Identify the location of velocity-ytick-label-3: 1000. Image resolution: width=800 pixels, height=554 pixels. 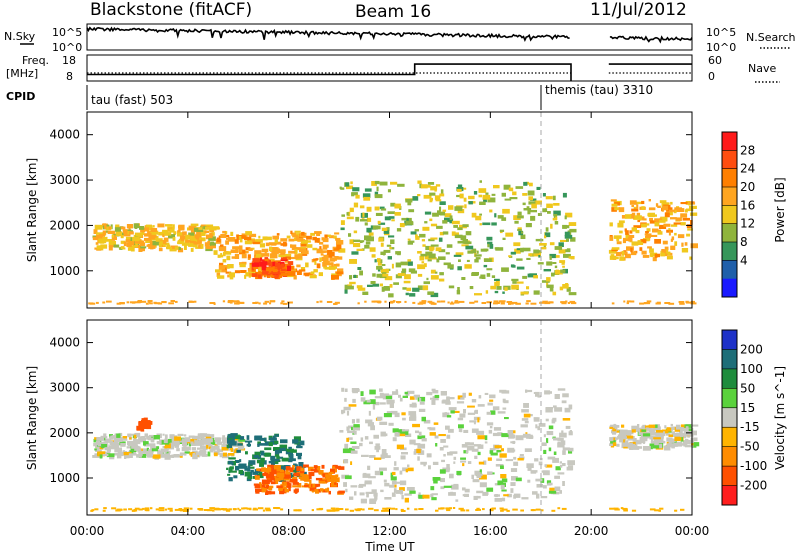
(64, 478).